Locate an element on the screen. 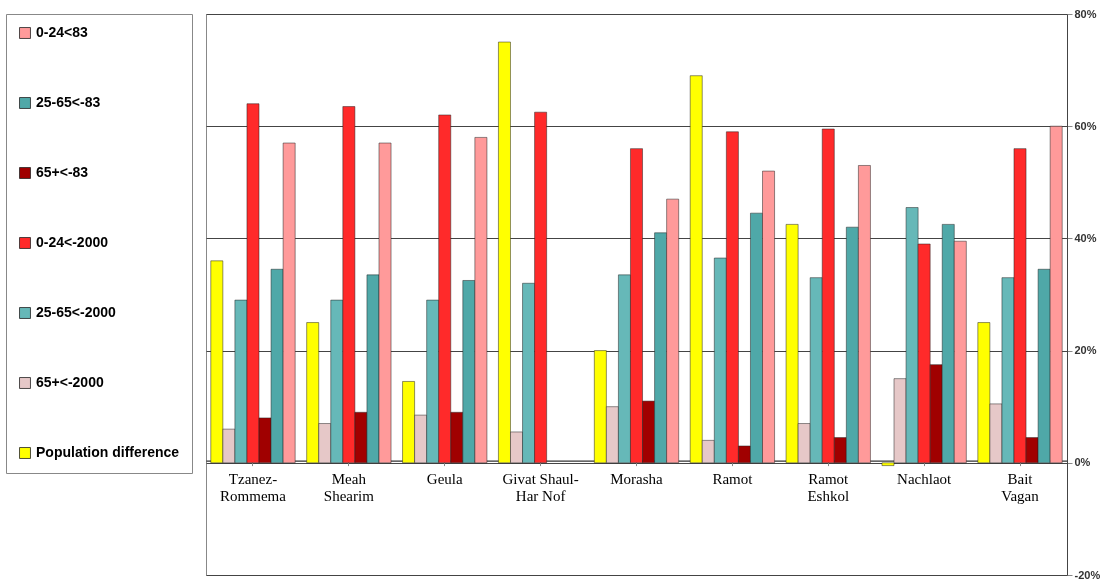 The image size is (1105, 585). x-tick-label: Geula is located at coordinates (444, 479).